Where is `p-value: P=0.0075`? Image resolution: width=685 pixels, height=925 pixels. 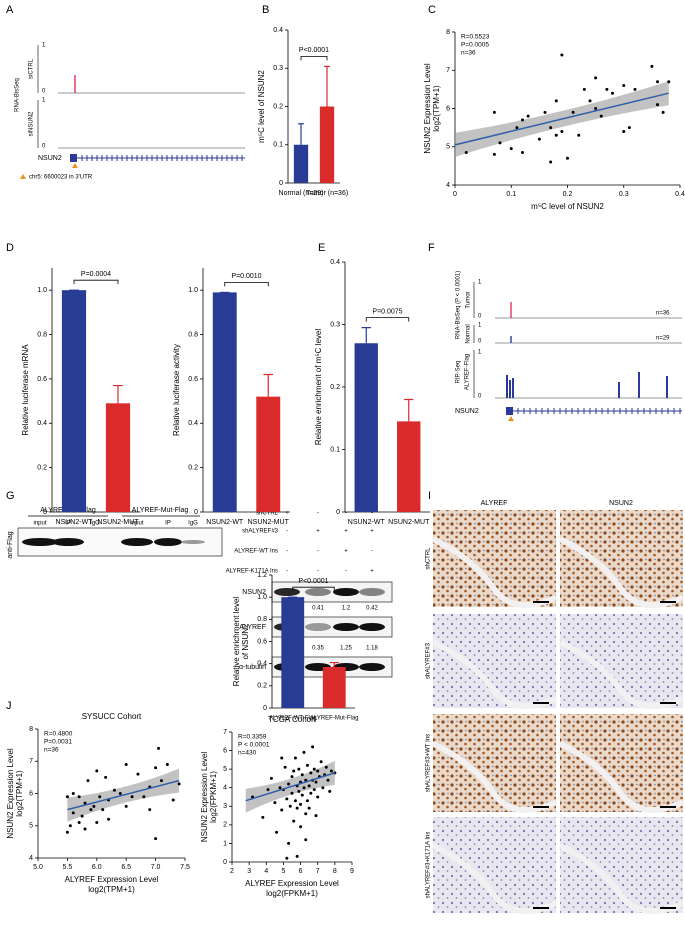
p-value: P=0.0075 is located at coordinates (387, 311).